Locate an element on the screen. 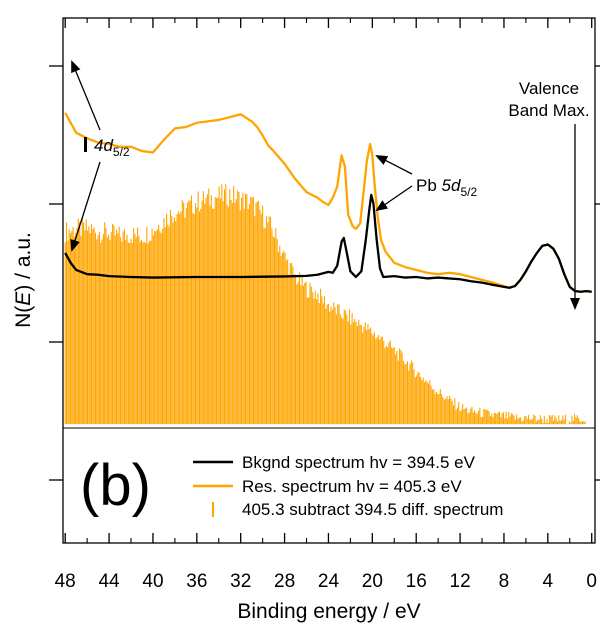  annotation-4d-arrow-upper is located at coordinates (86, 95).